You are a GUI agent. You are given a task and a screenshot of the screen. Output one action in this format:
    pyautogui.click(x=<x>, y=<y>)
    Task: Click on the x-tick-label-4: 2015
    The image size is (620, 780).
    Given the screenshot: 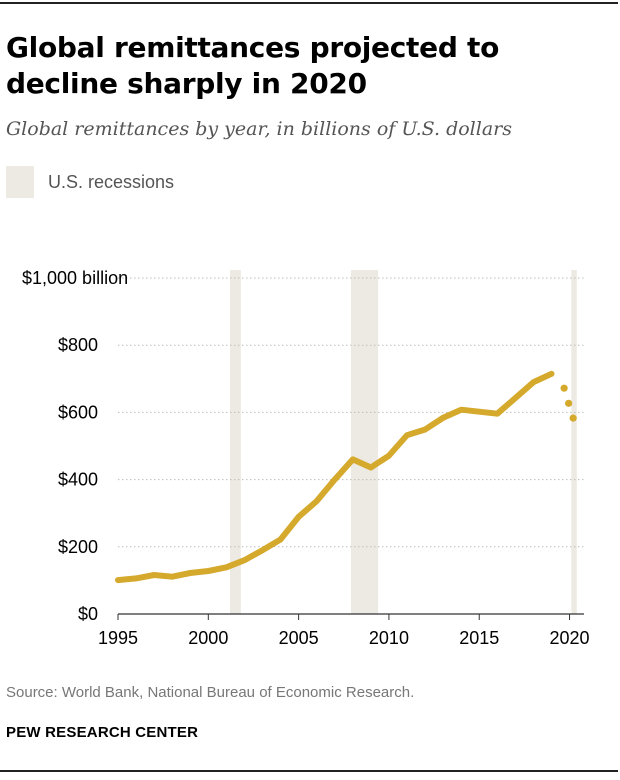 What is the action you would take?
    pyautogui.click(x=479, y=638)
    